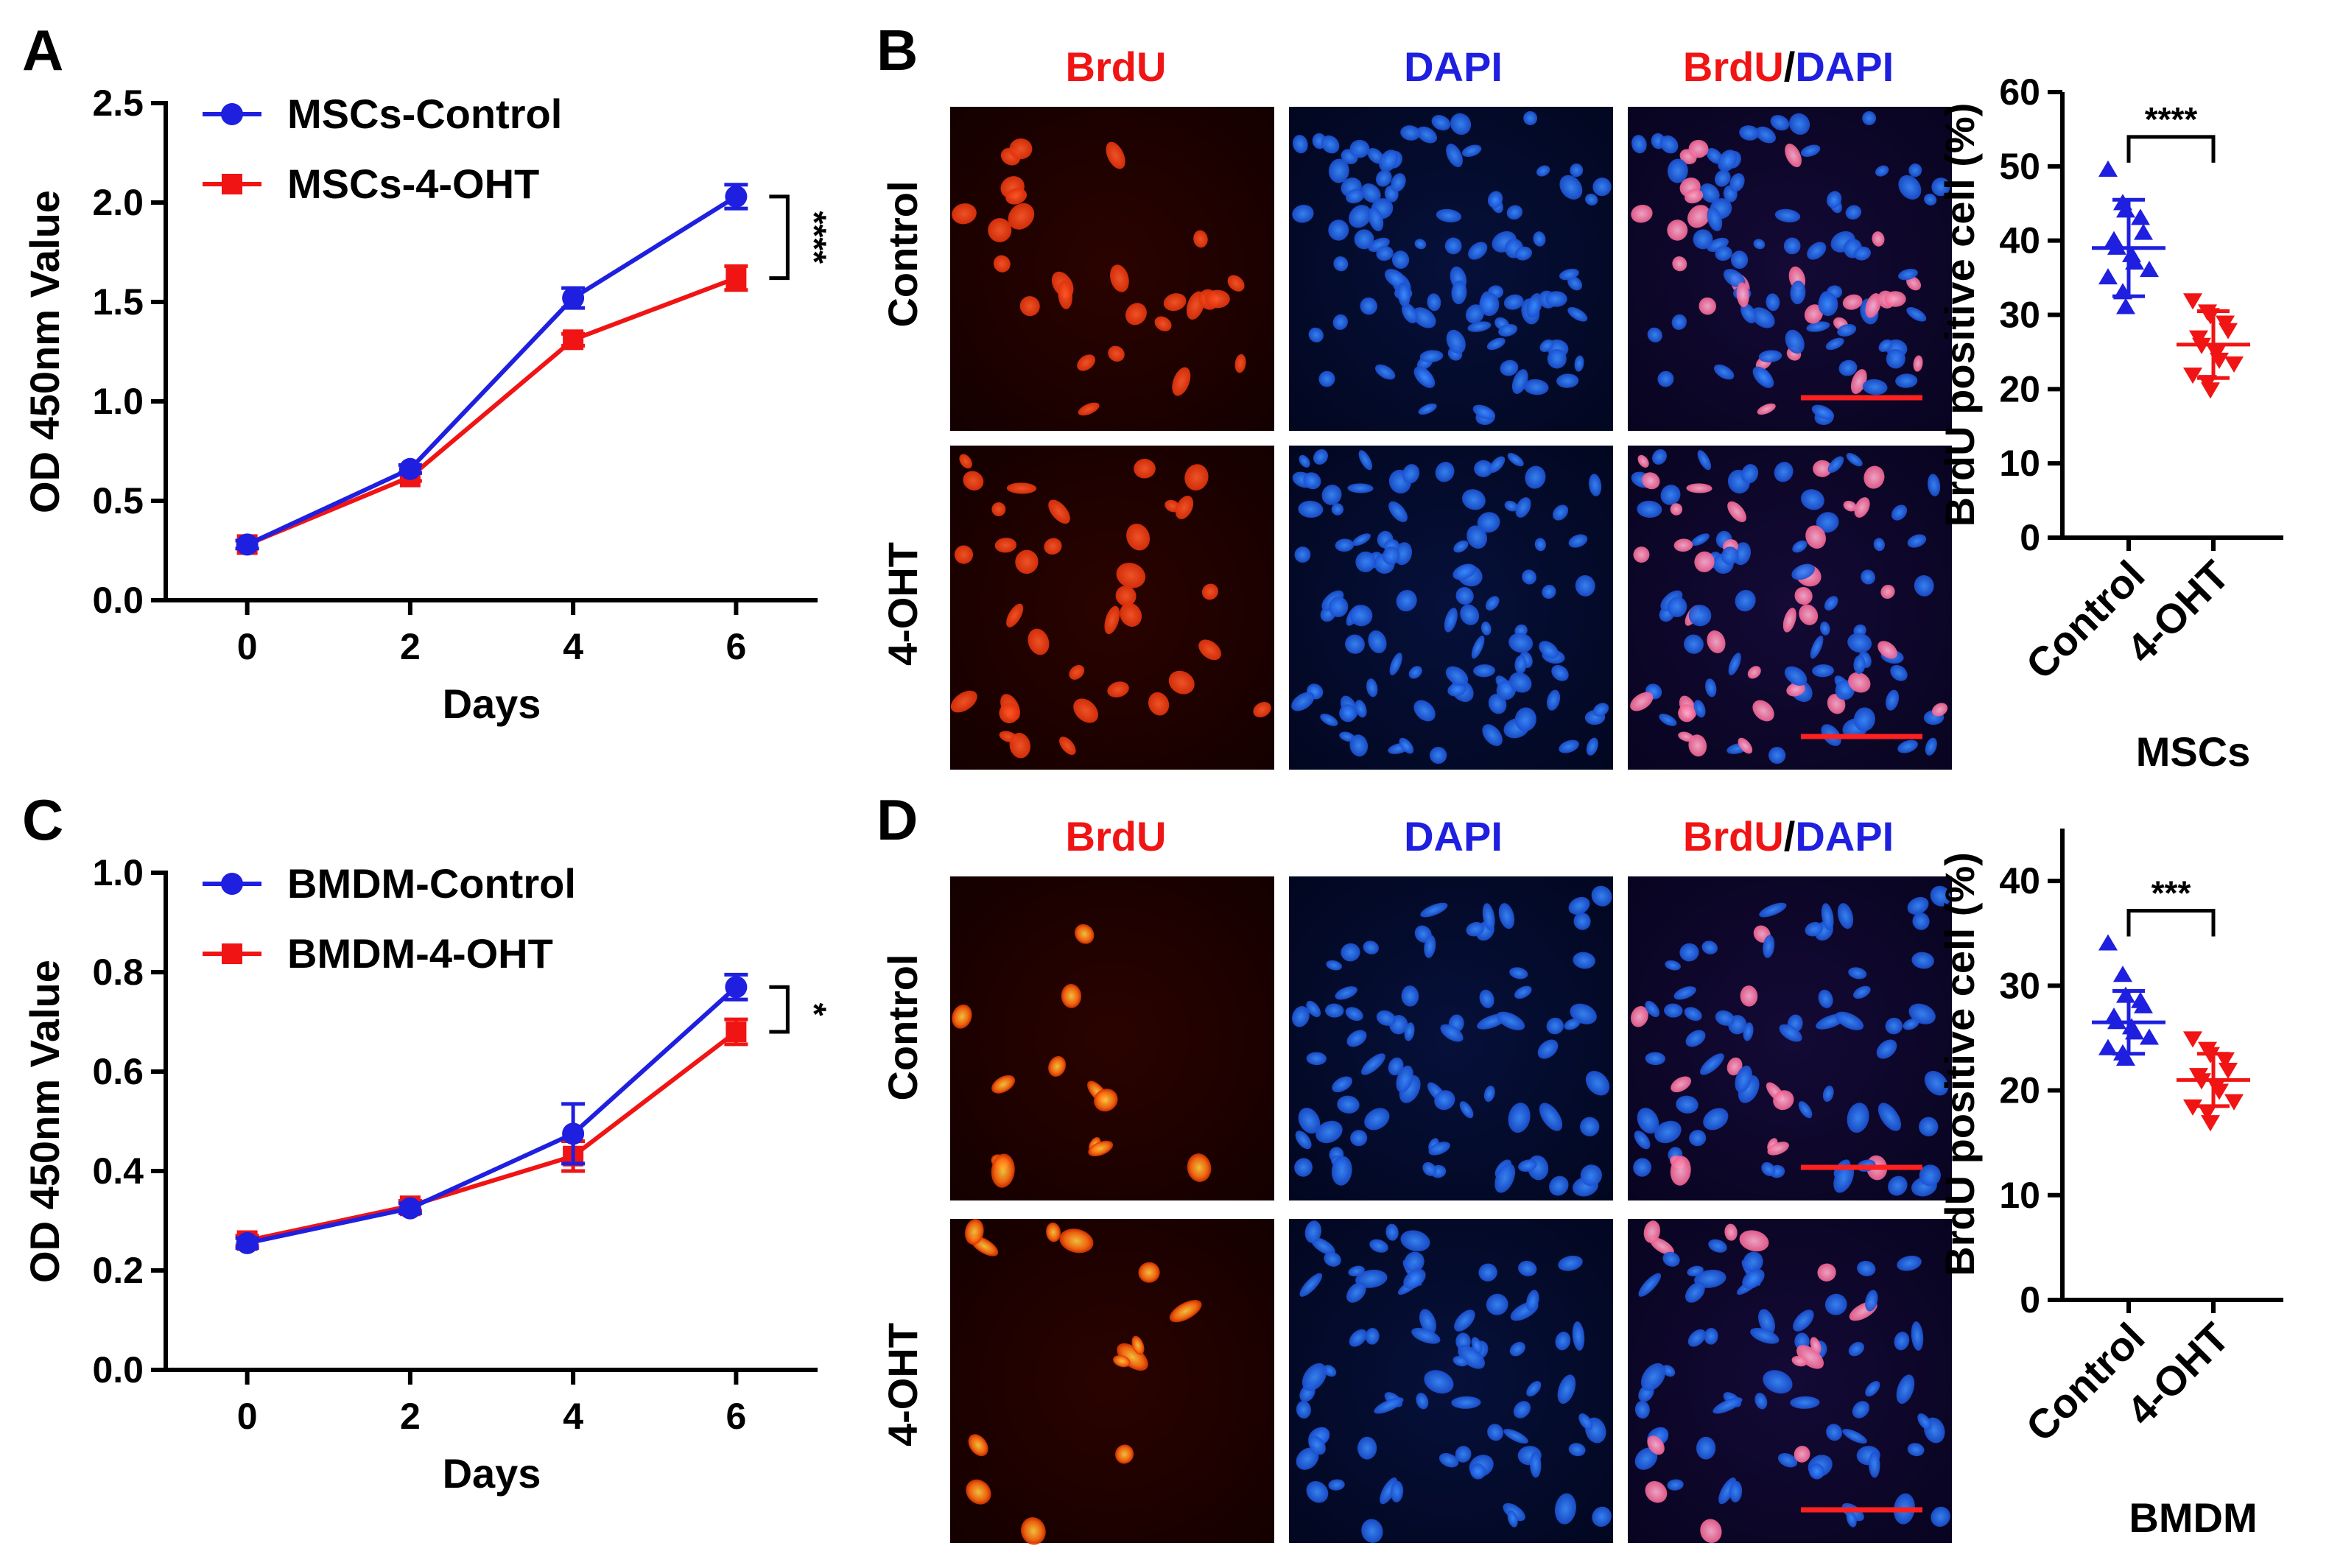 This screenshot has height=1568, width=2343. What do you see at coordinates (1844, 836) in the screenshot?
I see `merge-blue: DAPI` at bounding box center [1844, 836].